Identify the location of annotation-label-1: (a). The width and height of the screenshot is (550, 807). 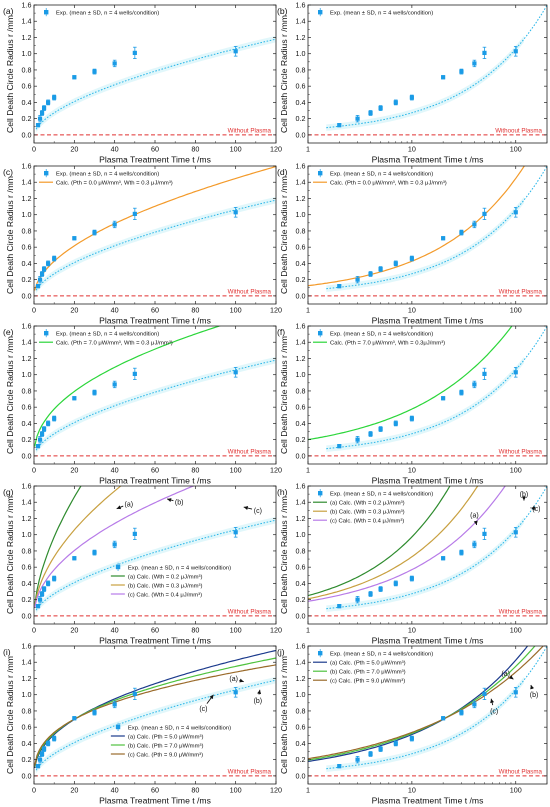
(129, 504).